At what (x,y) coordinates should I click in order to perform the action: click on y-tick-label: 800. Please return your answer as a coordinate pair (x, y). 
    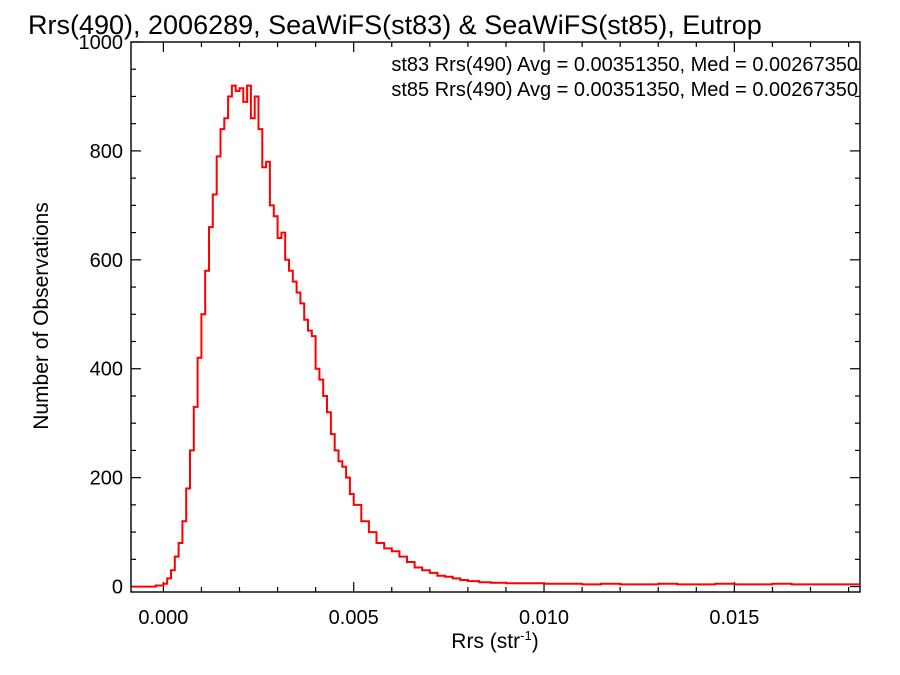
    Looking at the image, I should click on (106, 152).